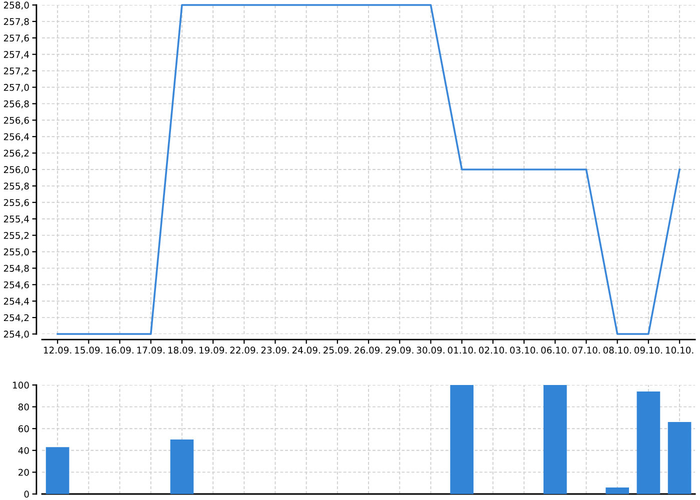 Image resolution: width=700 pixels, height=500 pixels. I want to click on x-tick-label: 19.09., so click(213, 350).